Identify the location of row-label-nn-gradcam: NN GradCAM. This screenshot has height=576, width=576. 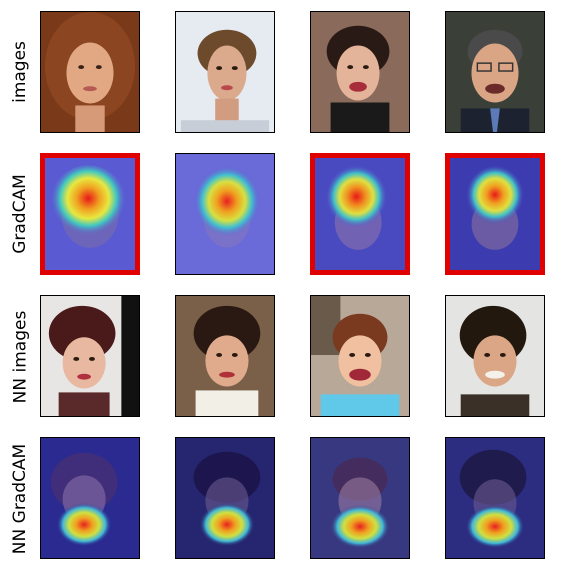
(20, 499).